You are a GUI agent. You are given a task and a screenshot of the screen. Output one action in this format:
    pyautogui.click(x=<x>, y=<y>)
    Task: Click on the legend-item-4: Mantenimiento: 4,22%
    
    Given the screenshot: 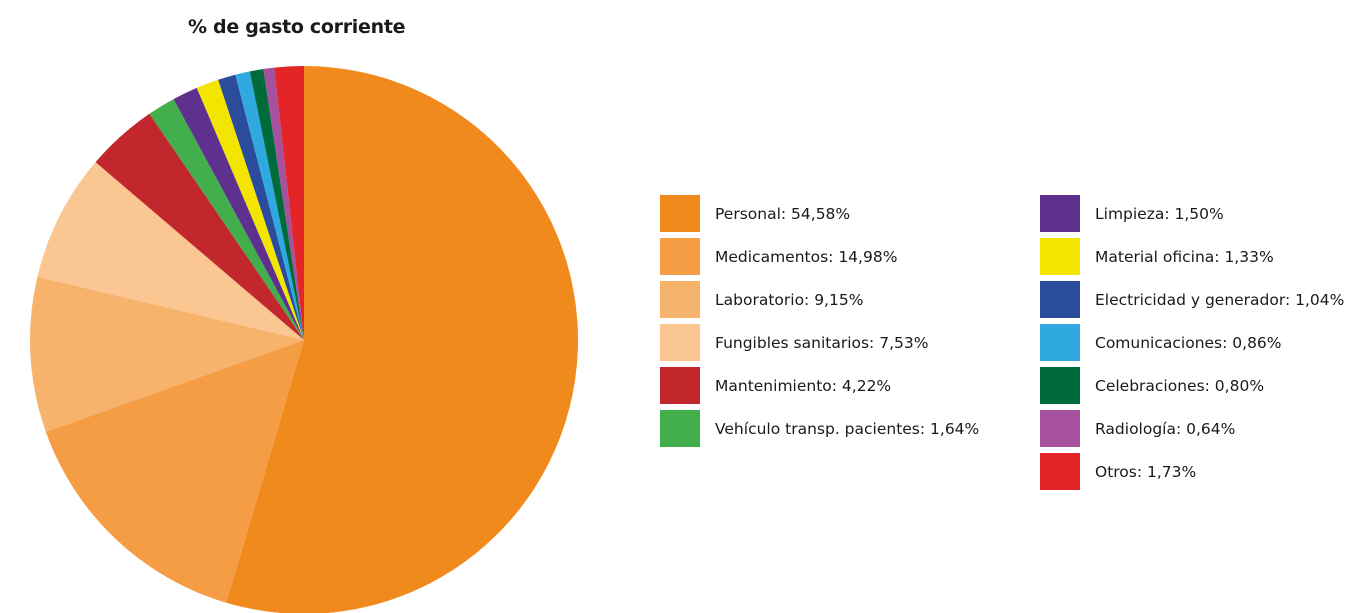 What is the action you would take?
    pyautogui.click(x=819, y=385)
    